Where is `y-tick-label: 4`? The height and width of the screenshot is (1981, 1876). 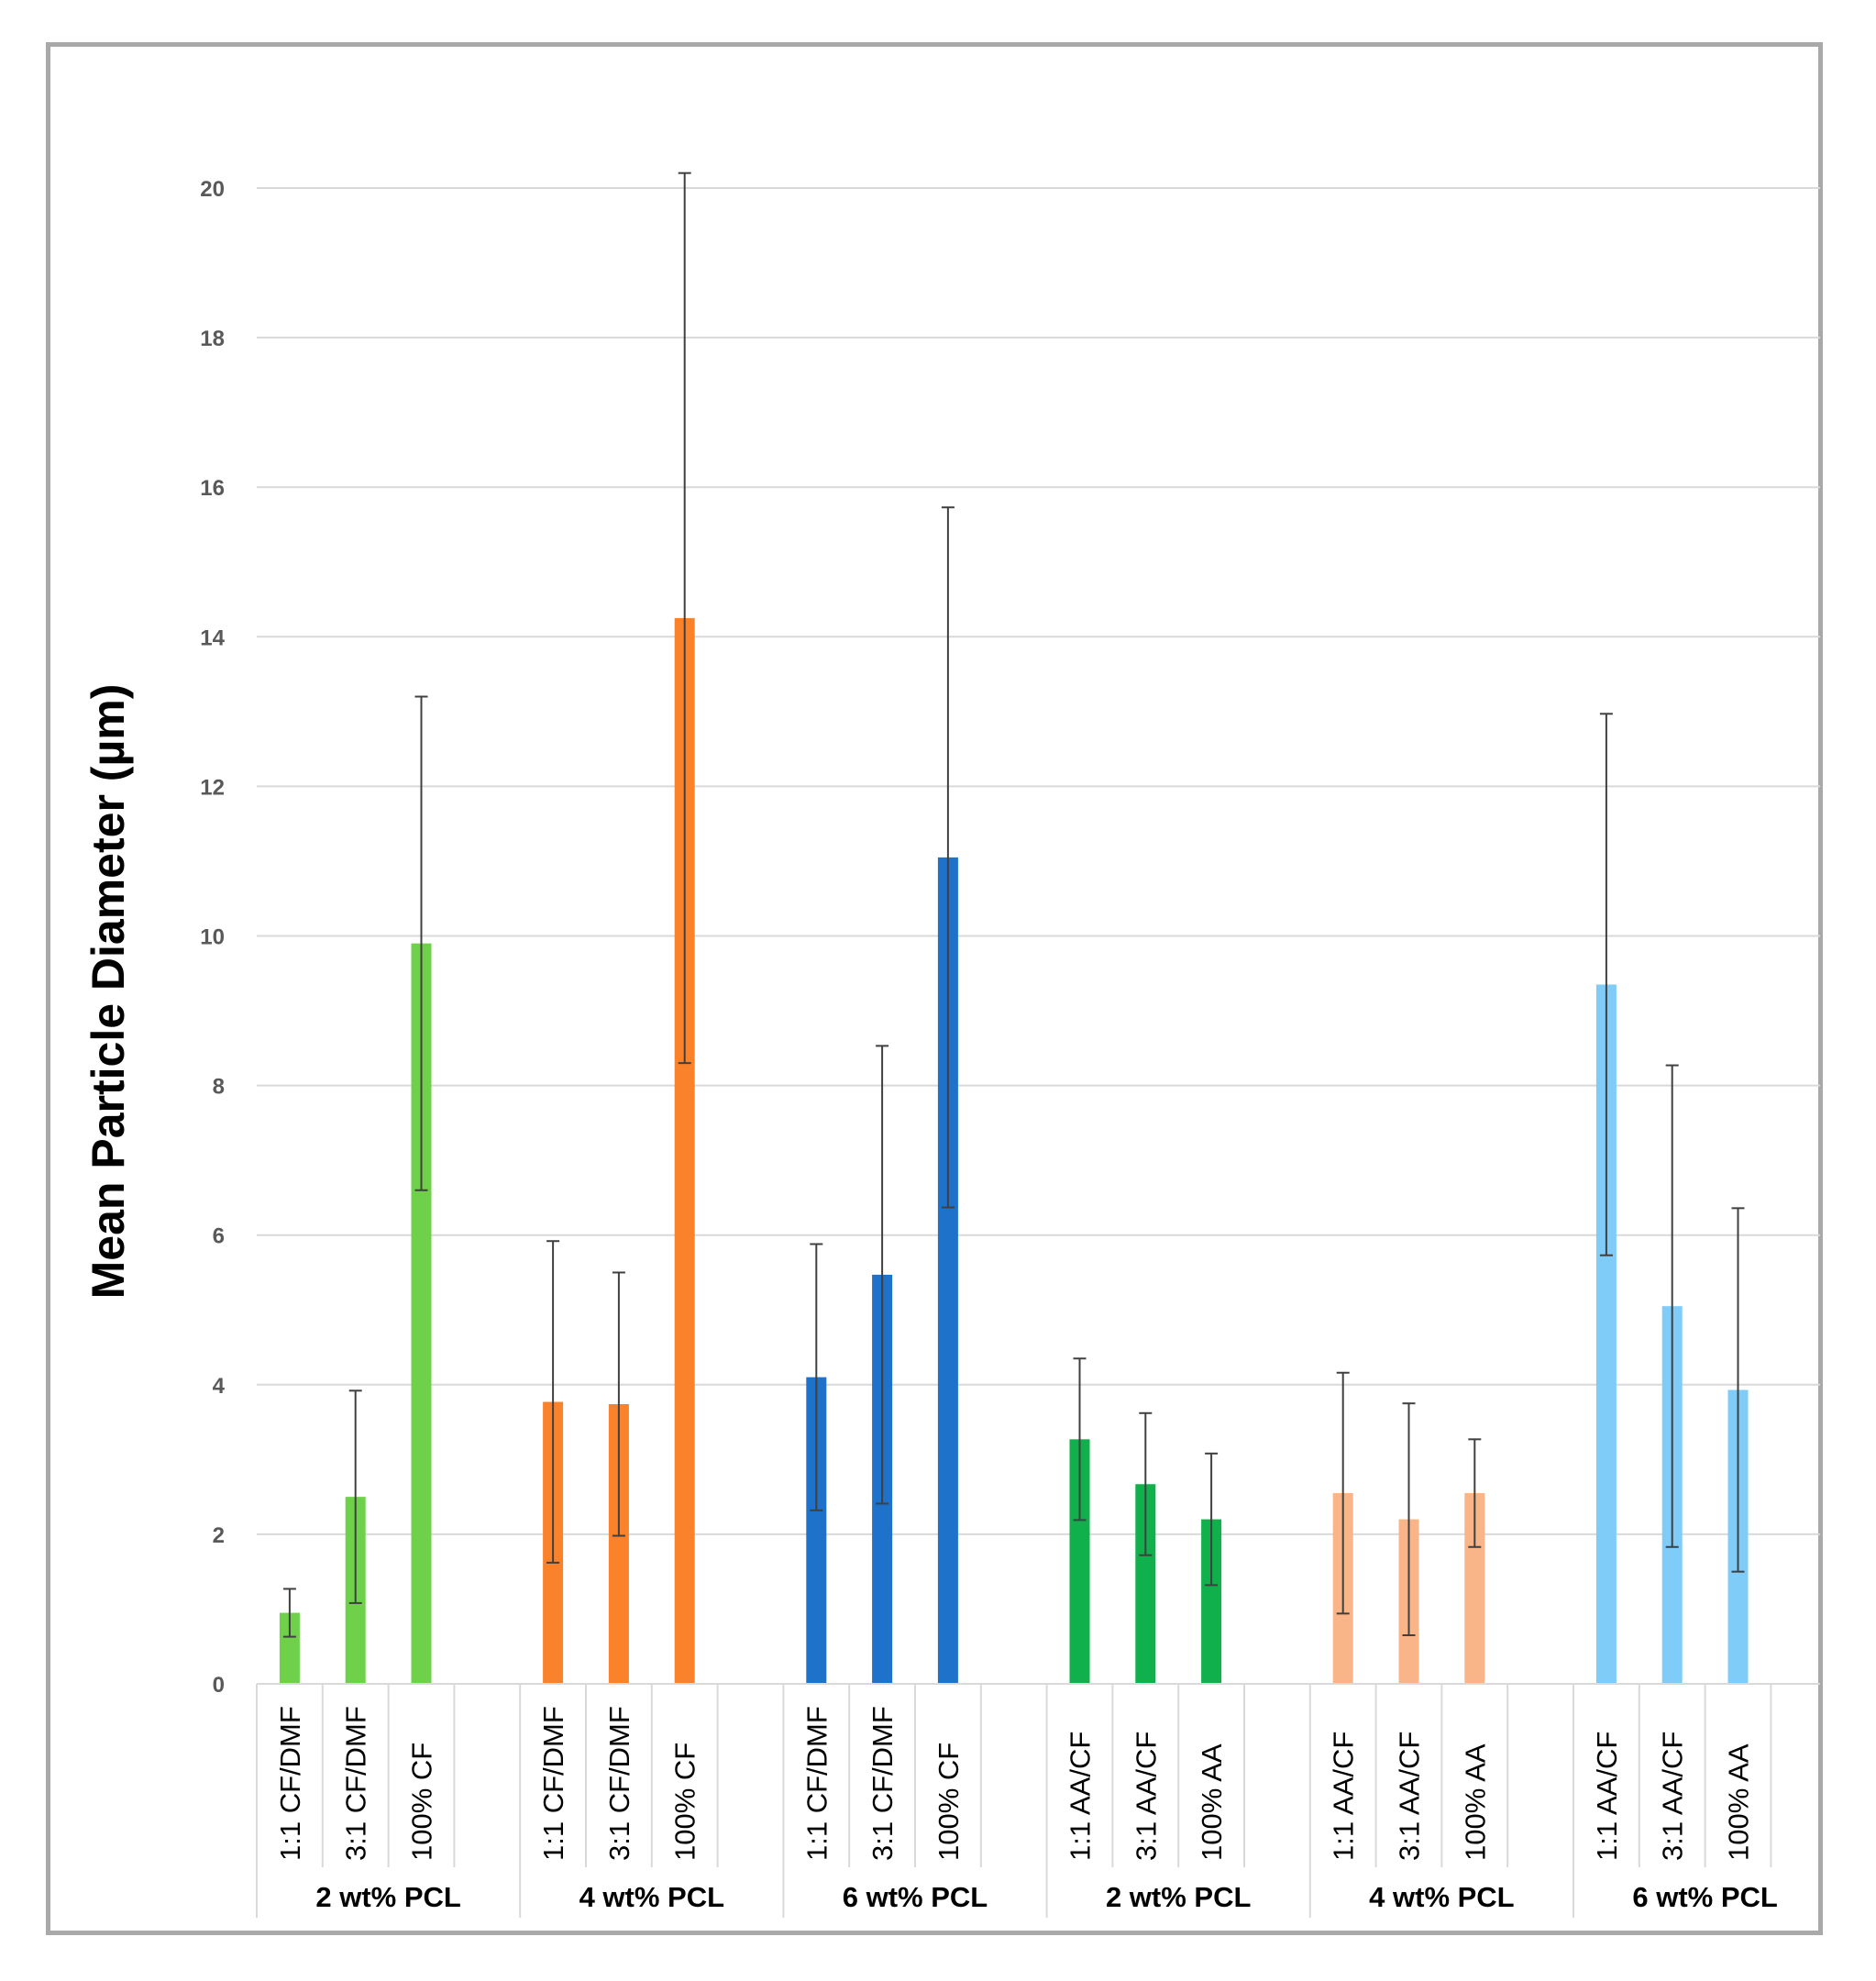
y-tick-label: 4 is located at coordinates (219, 1386).